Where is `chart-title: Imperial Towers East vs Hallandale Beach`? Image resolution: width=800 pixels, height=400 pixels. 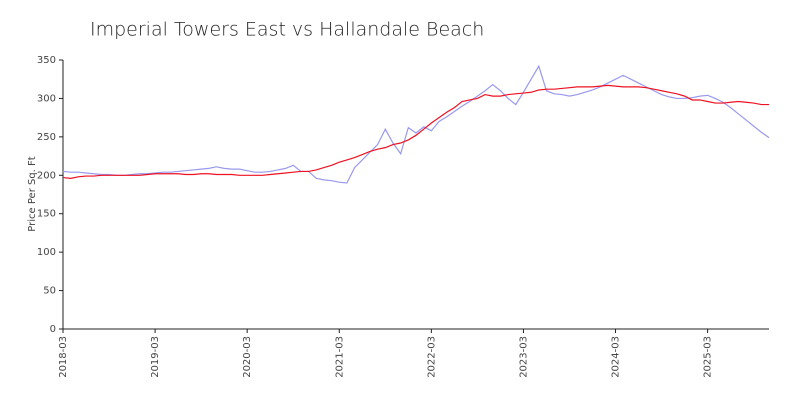
chart-title: Imperial Towers East vs Hallandale Beach is located at coordinates (287, 30).